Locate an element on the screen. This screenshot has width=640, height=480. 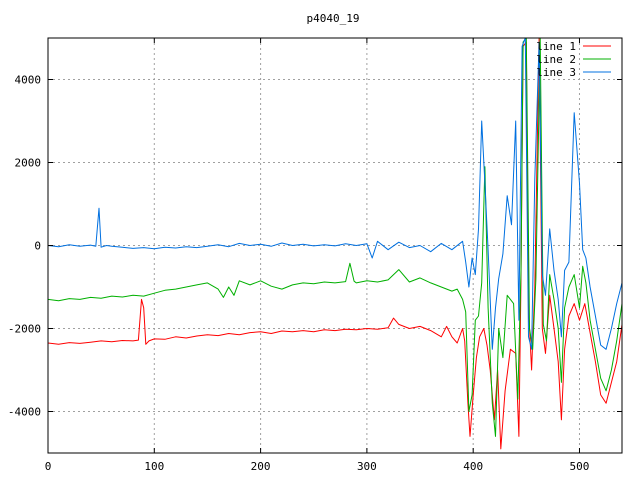
x-tick-label: 0 is located at coordinates (48, 466).